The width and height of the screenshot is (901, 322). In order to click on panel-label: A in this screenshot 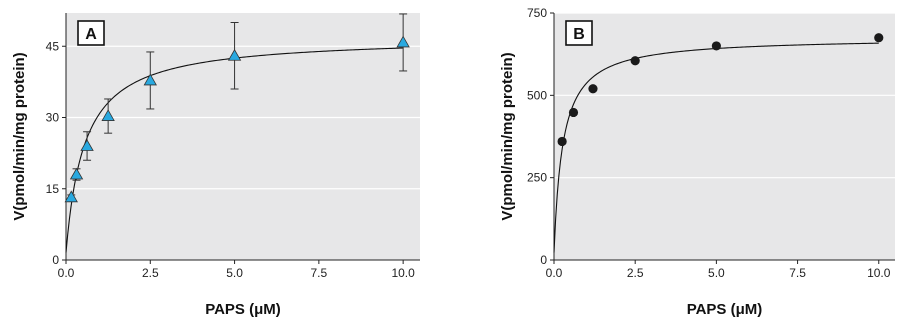, I will do `click(91, 34)`.